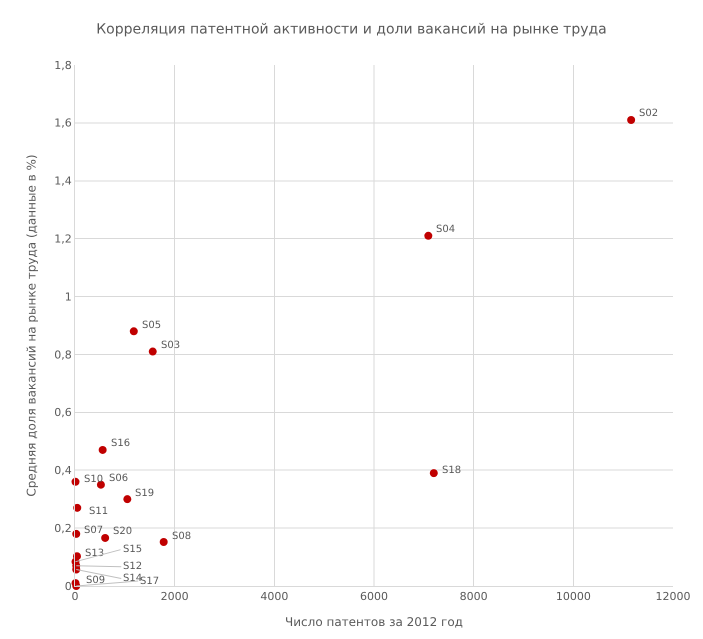  I want to click on data-label: S18, so click(452, 470).